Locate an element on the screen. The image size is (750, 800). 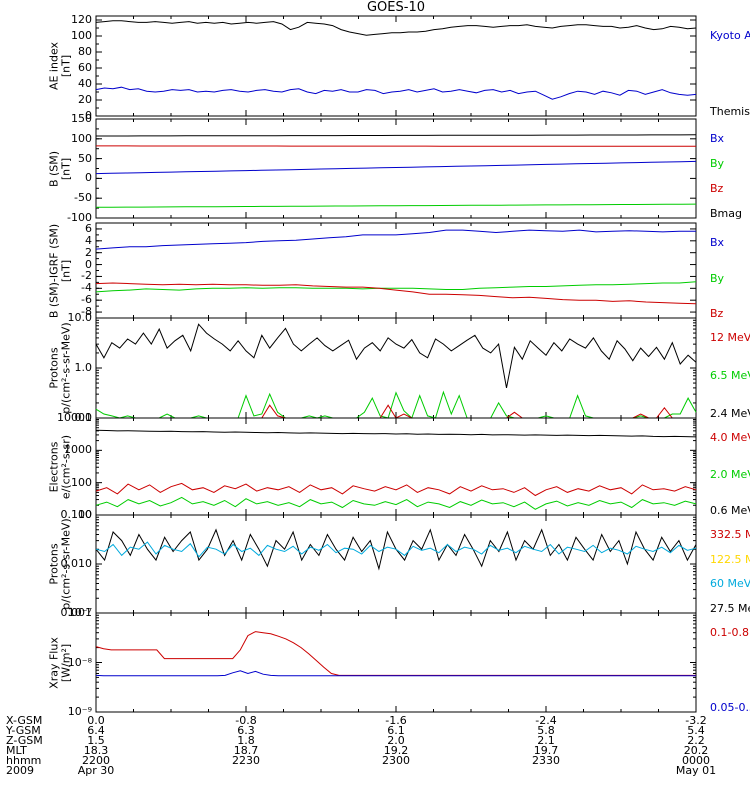
legend-bsm-0: Bx is located at coordinates (717, 138).